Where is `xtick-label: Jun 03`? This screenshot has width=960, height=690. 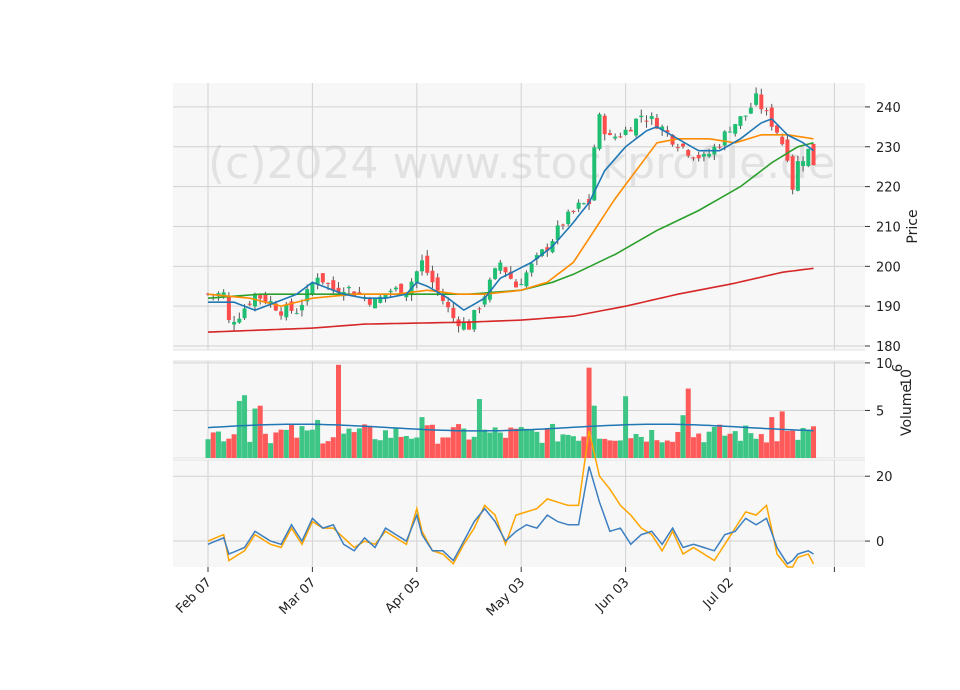 xtick-label: Jun 03 is located at coordinates (612, 595).